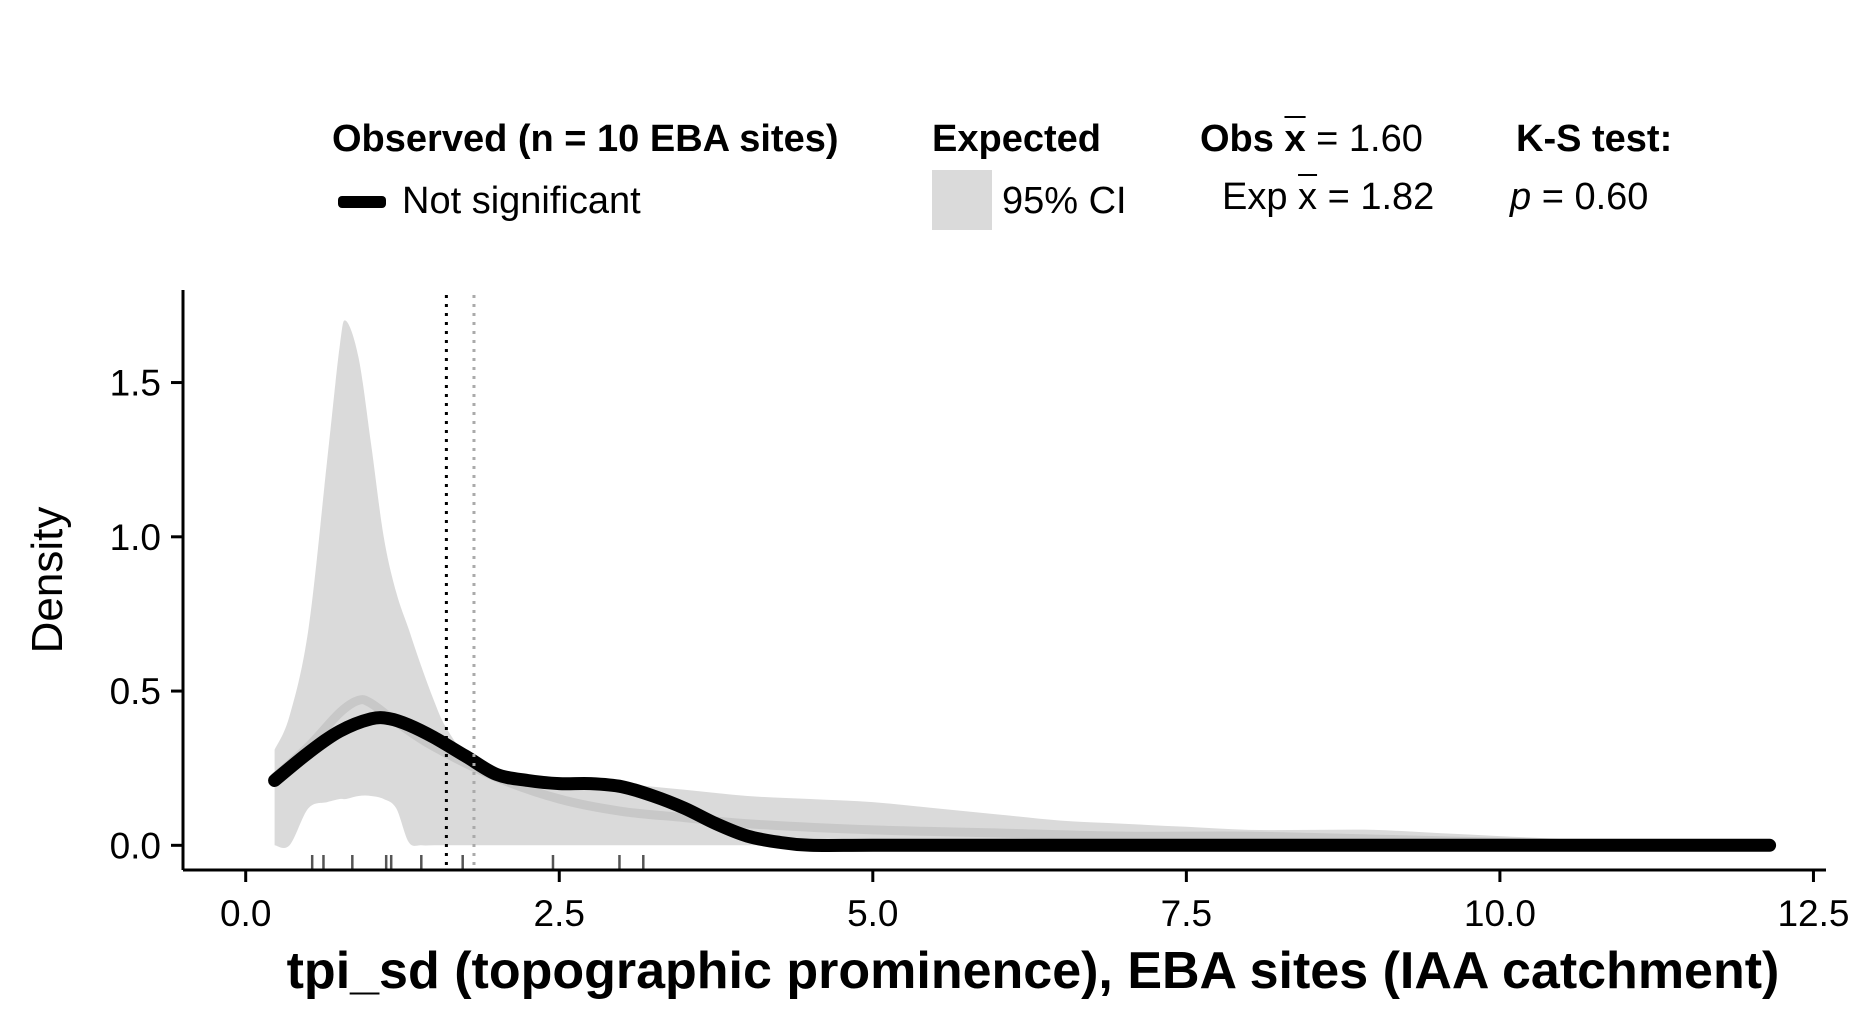  What do you see at coordinates (1295, 139) in the screenshot?
I see `obs-mean-symbol: x` at bounding box center [1295, 139].